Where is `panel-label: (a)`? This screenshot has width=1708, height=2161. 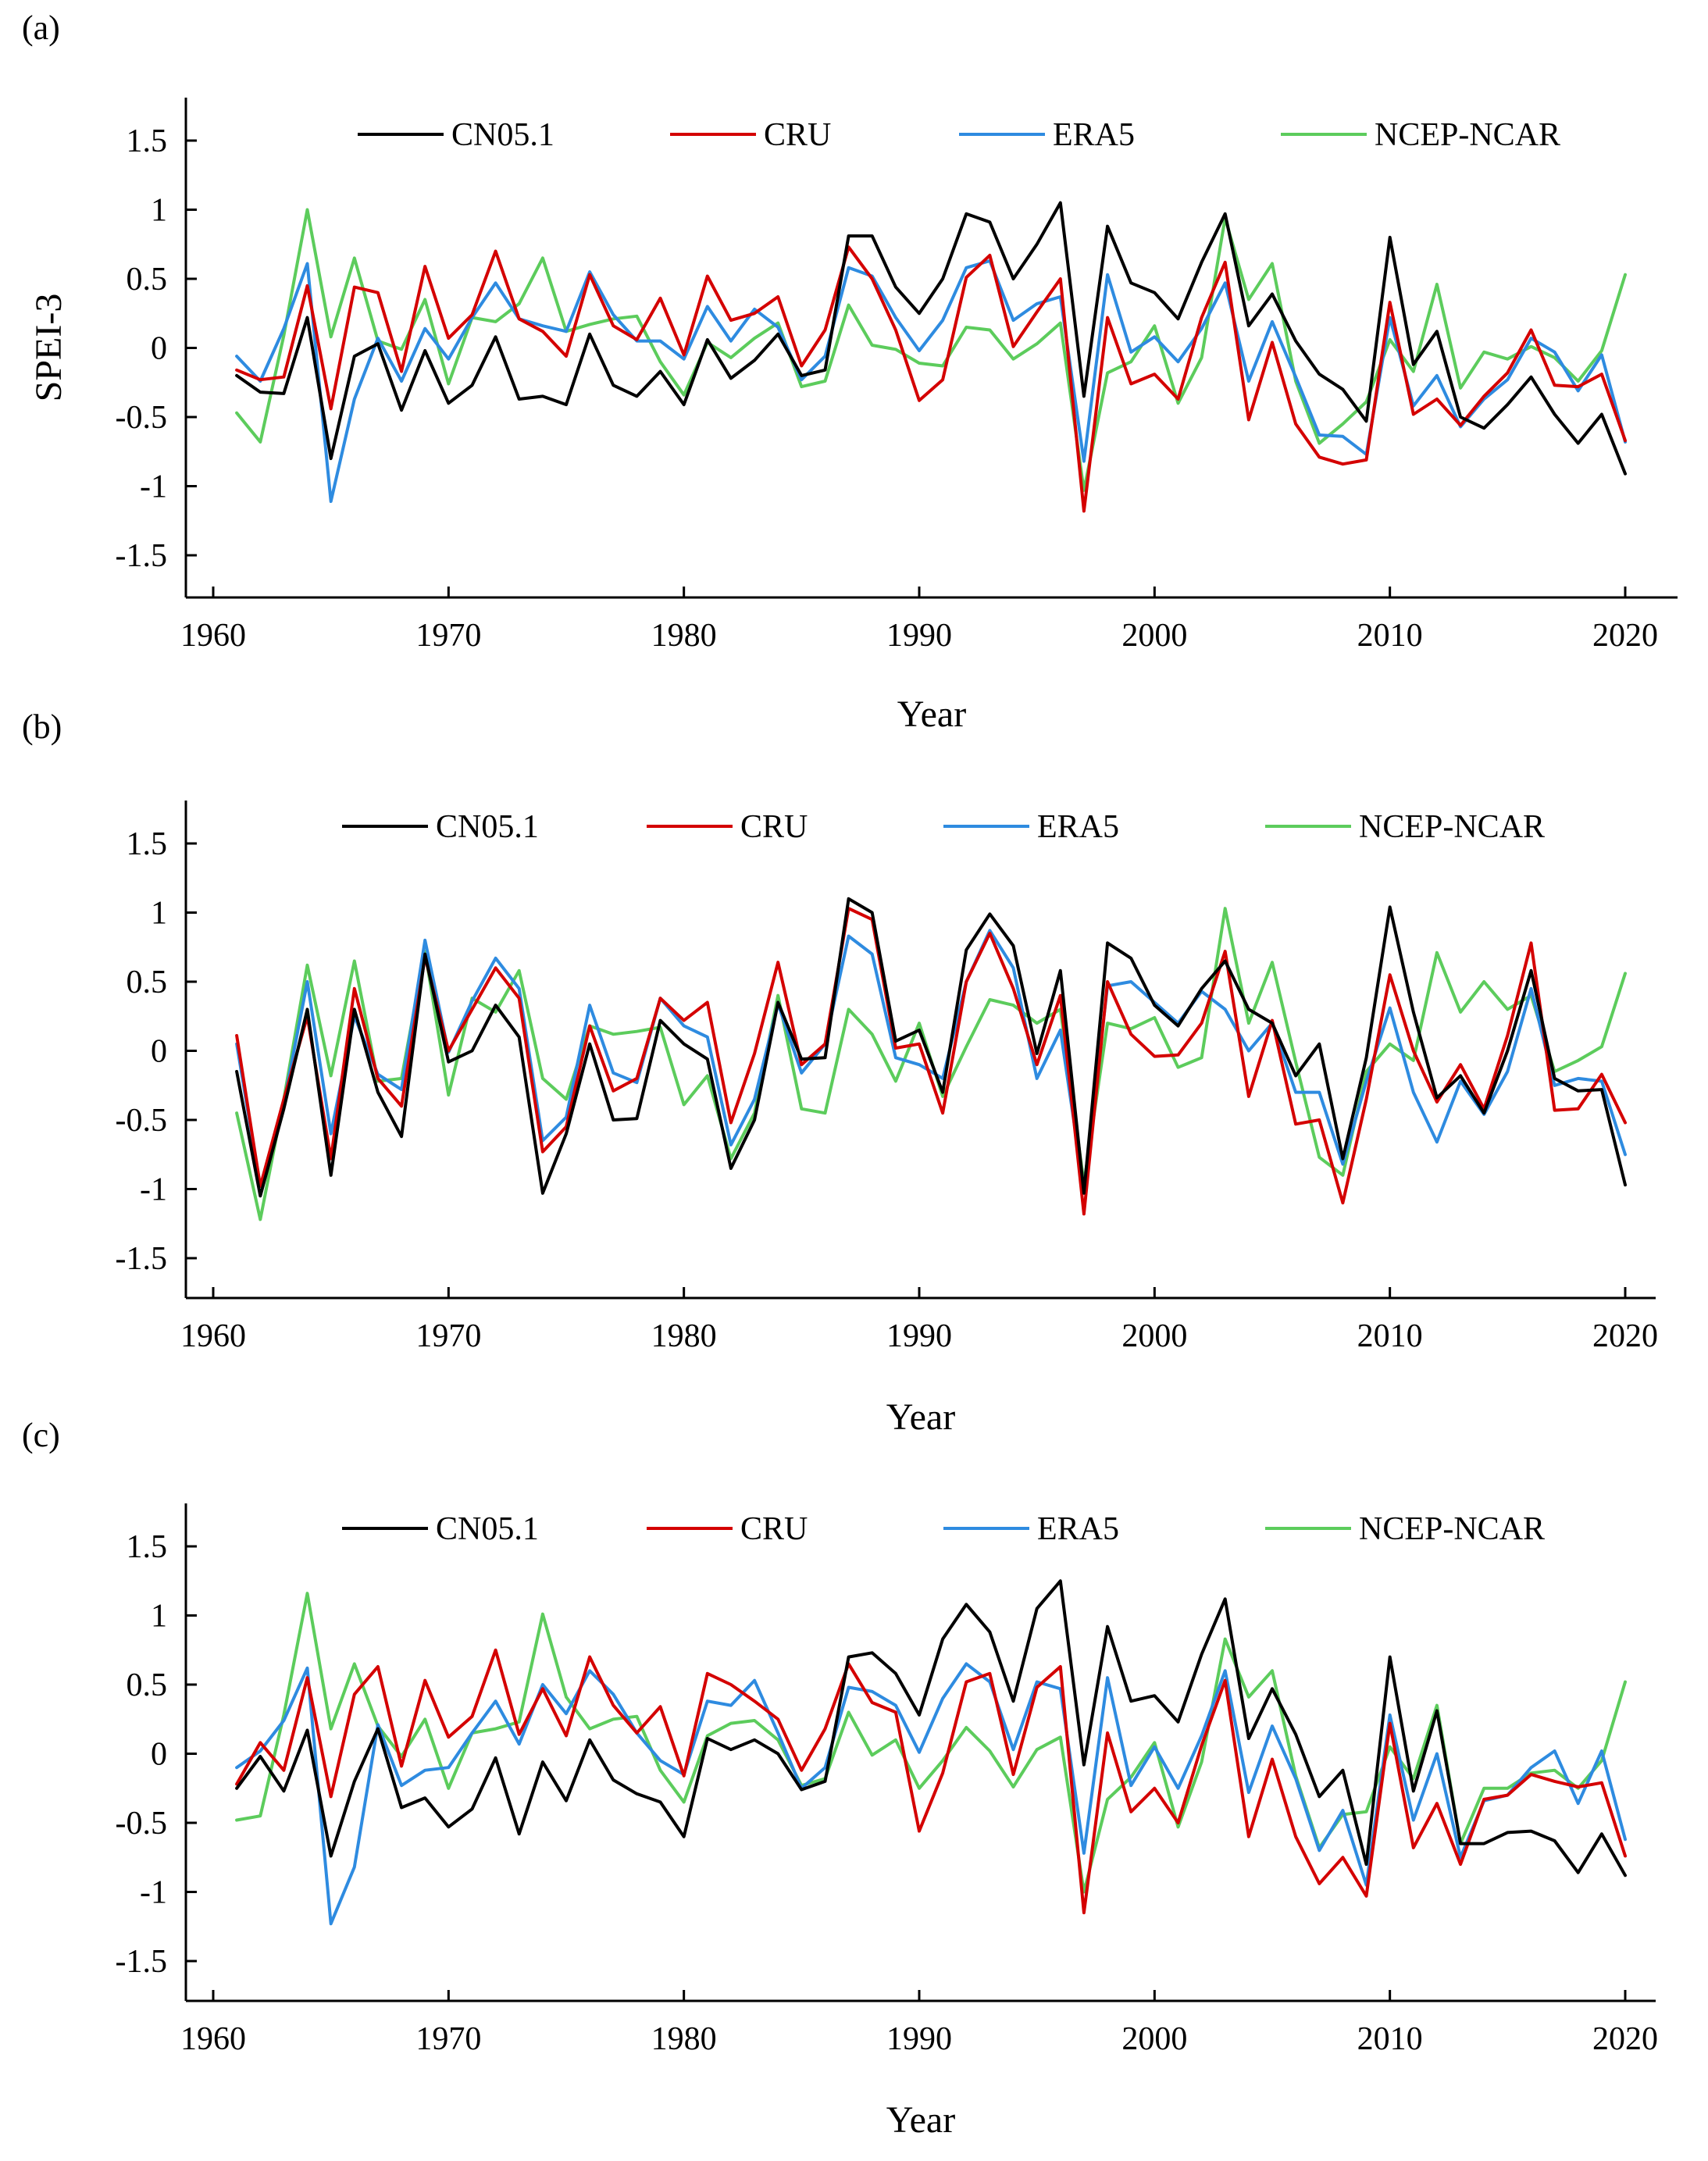 panel-label: (a) is located at coordinates (41, 28).